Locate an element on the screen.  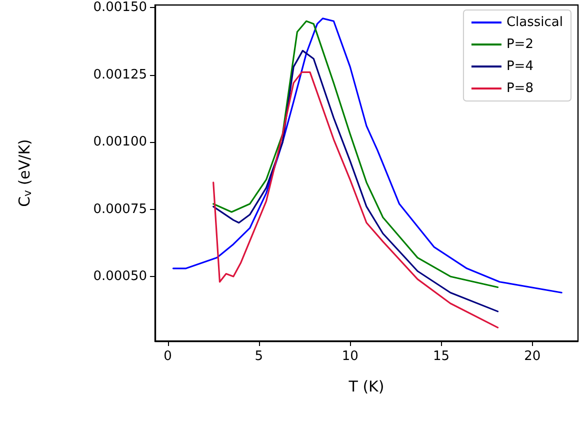
y-tick-label: 0.00100 is located at coordinates (120, 142).